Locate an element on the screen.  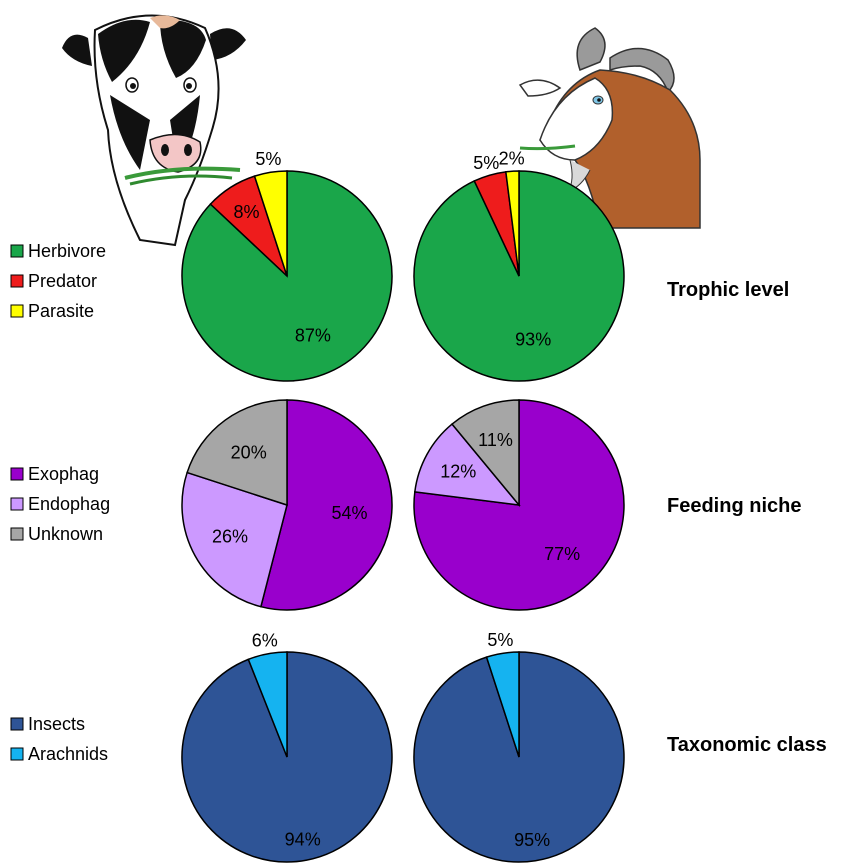
slice-label-predator: 8% is located at coordinates (246, 212).